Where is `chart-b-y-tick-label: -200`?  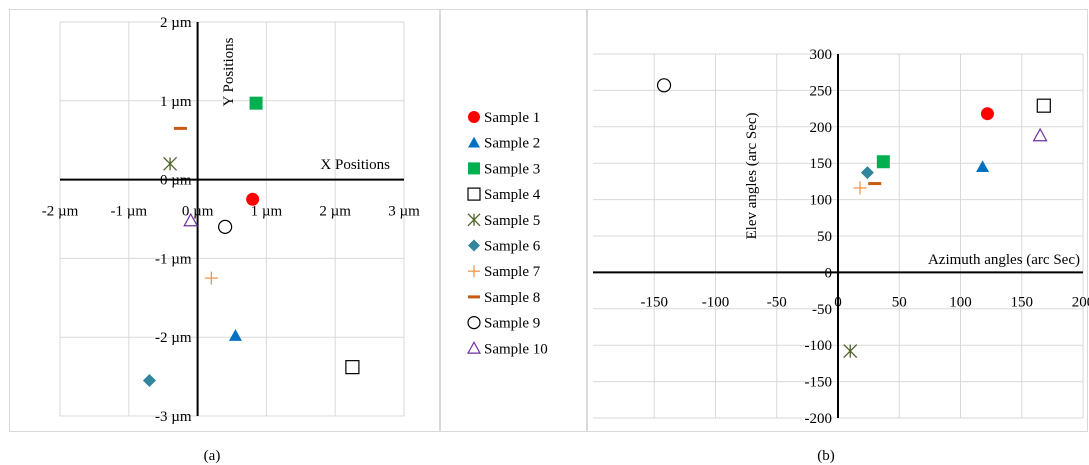 chart-b-y-tick-label: -200 is located at coordinates (819, 419).